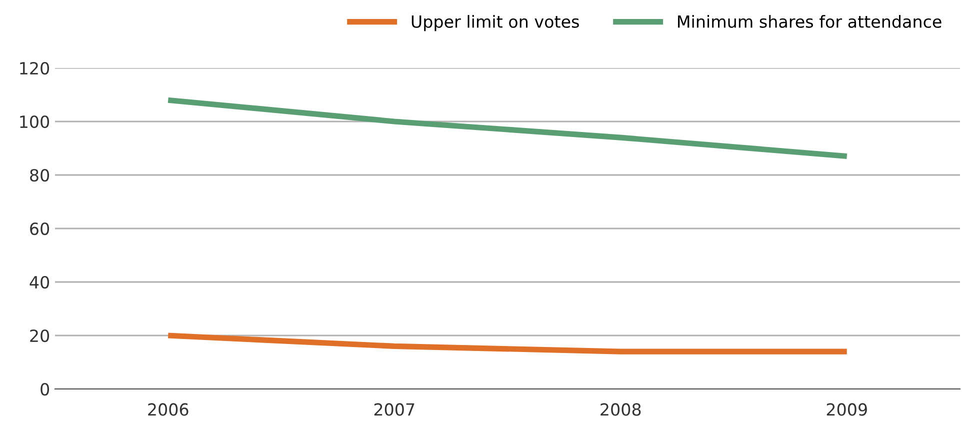  What do you see at coordinates (35, 68) in the screenshot?
I see `y-tick-label: 120` at bounding box center [35, 68].